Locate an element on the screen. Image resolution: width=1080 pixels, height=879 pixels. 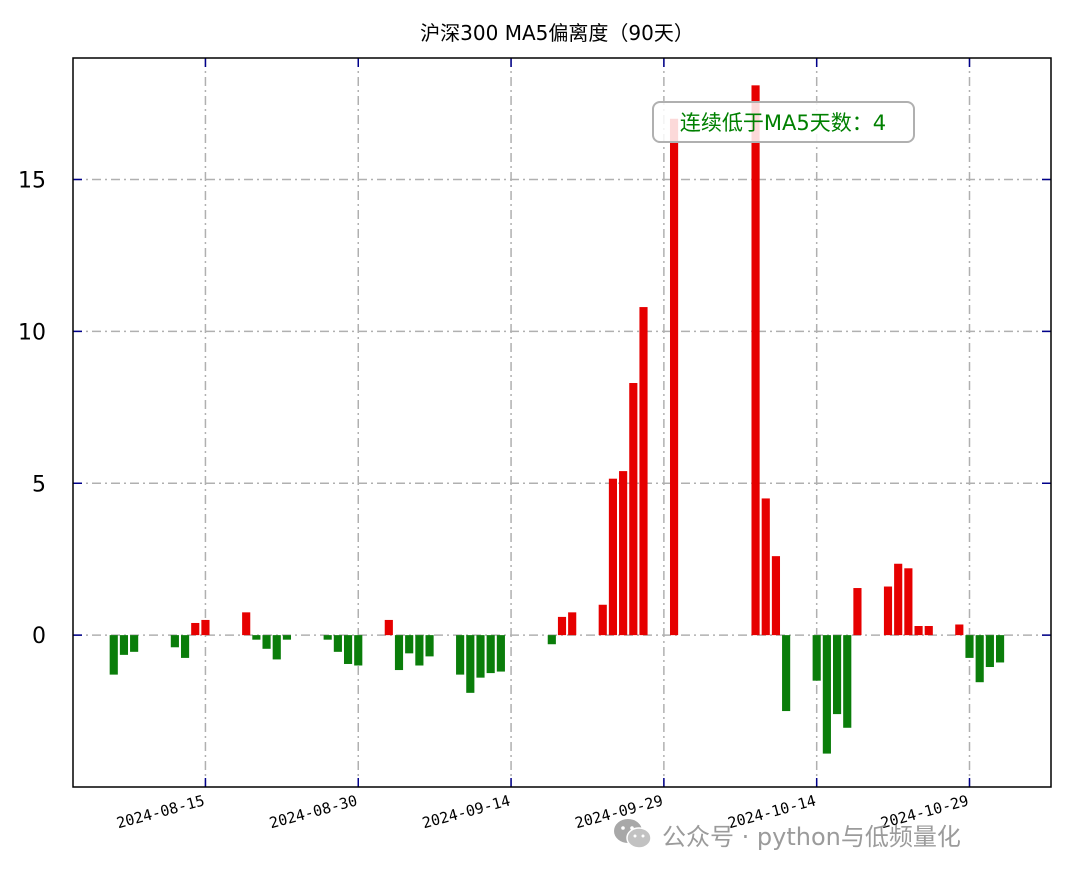
x-tick-label: 2024-09-14 is located at coordinates (466, 811).